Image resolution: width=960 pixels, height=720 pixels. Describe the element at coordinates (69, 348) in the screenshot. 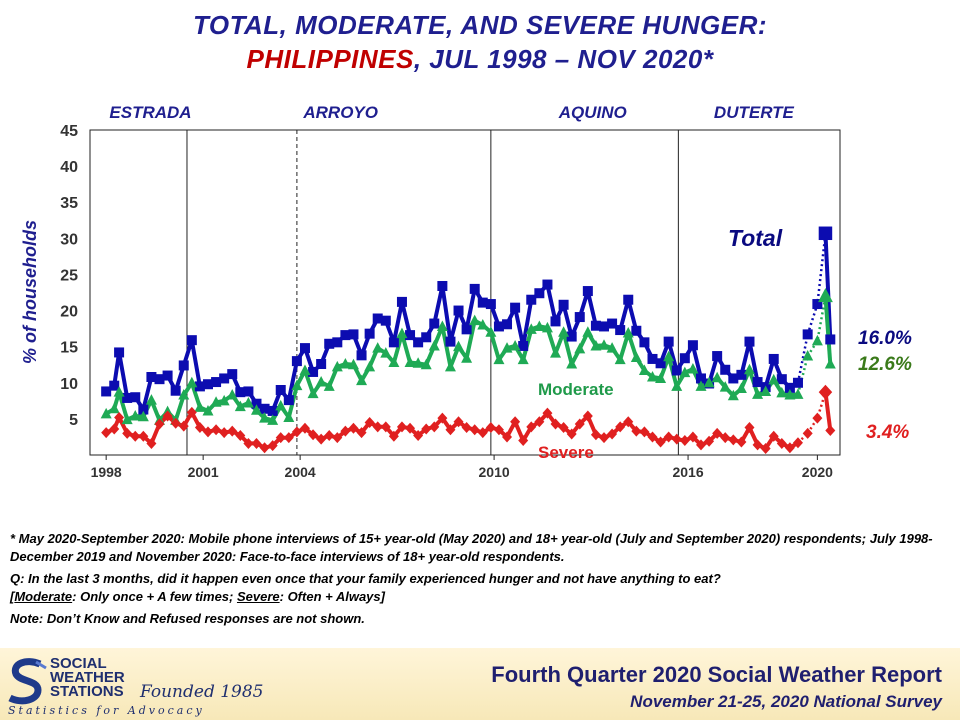

I see `y-tick-label: 15` at that location.